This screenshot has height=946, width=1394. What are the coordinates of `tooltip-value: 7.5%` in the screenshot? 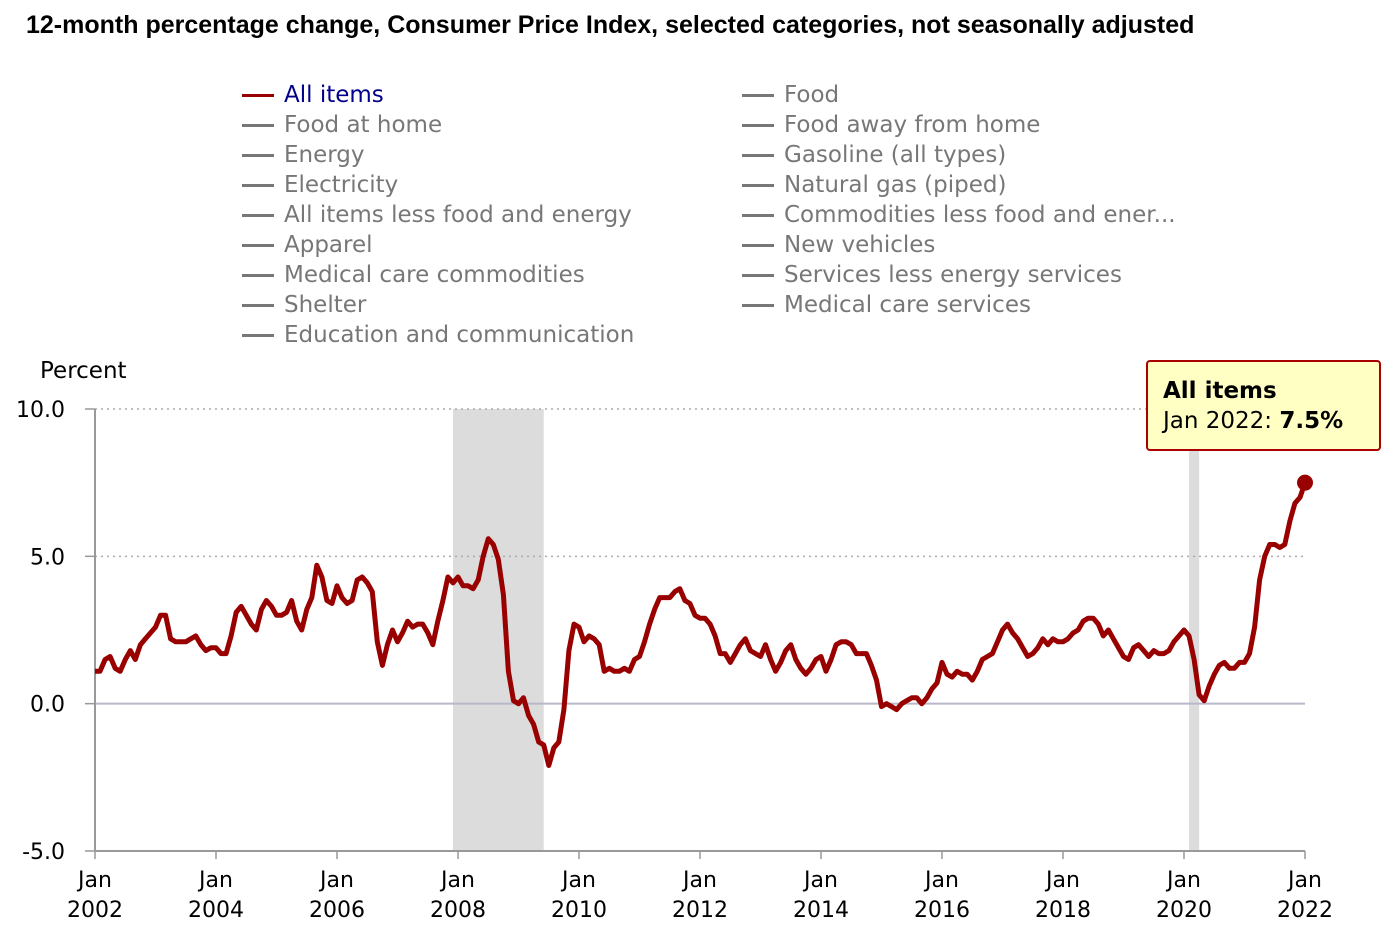 It's located at (1311, 421).